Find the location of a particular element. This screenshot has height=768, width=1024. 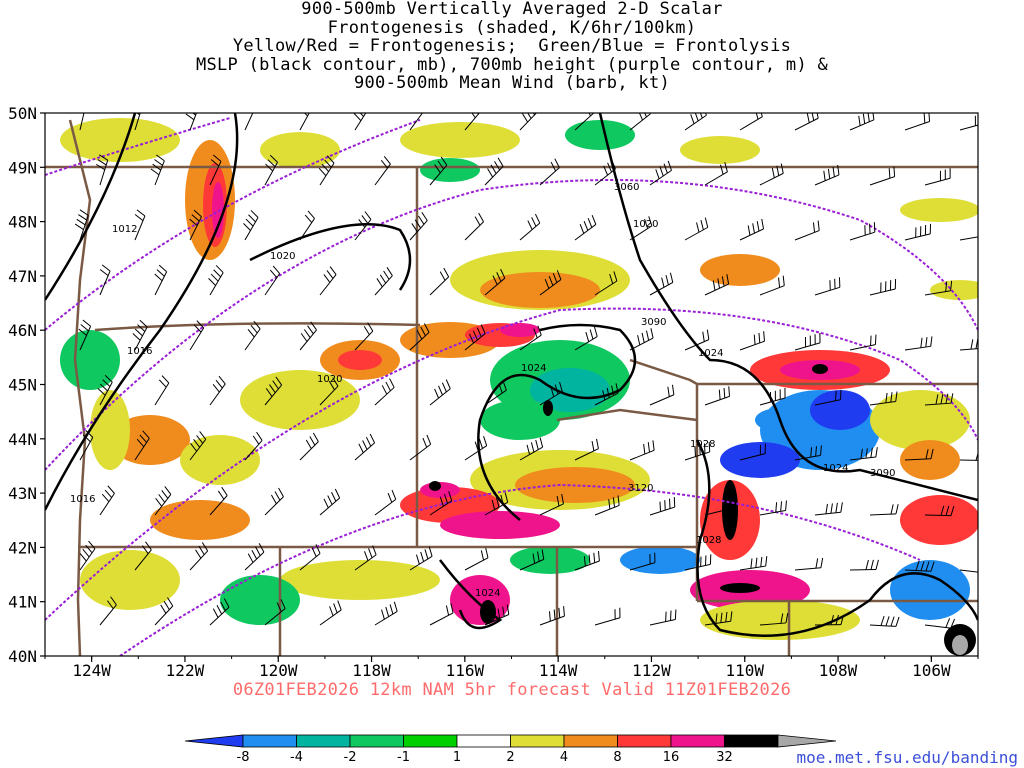

colorbar-tick-label: 8 is located at coordinates (617, 757).